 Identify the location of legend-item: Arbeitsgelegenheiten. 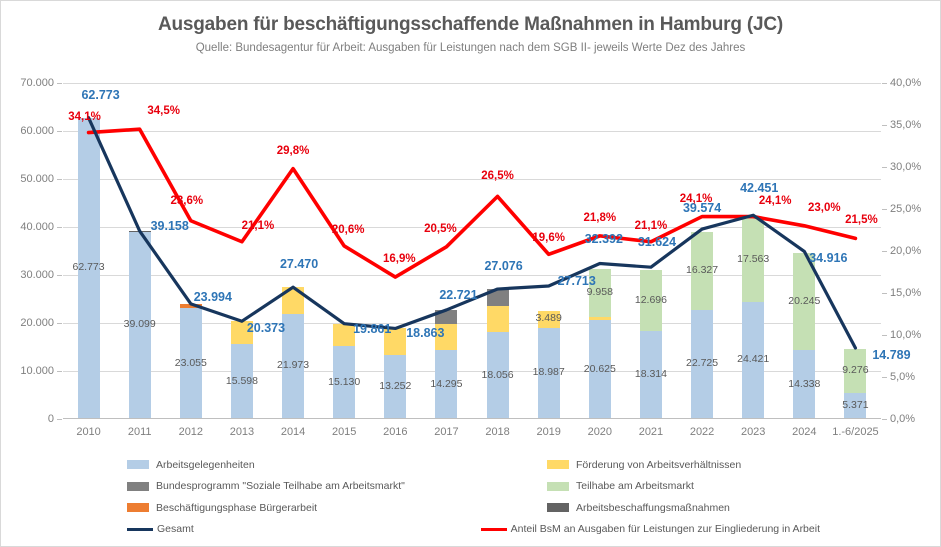
(337, 465).